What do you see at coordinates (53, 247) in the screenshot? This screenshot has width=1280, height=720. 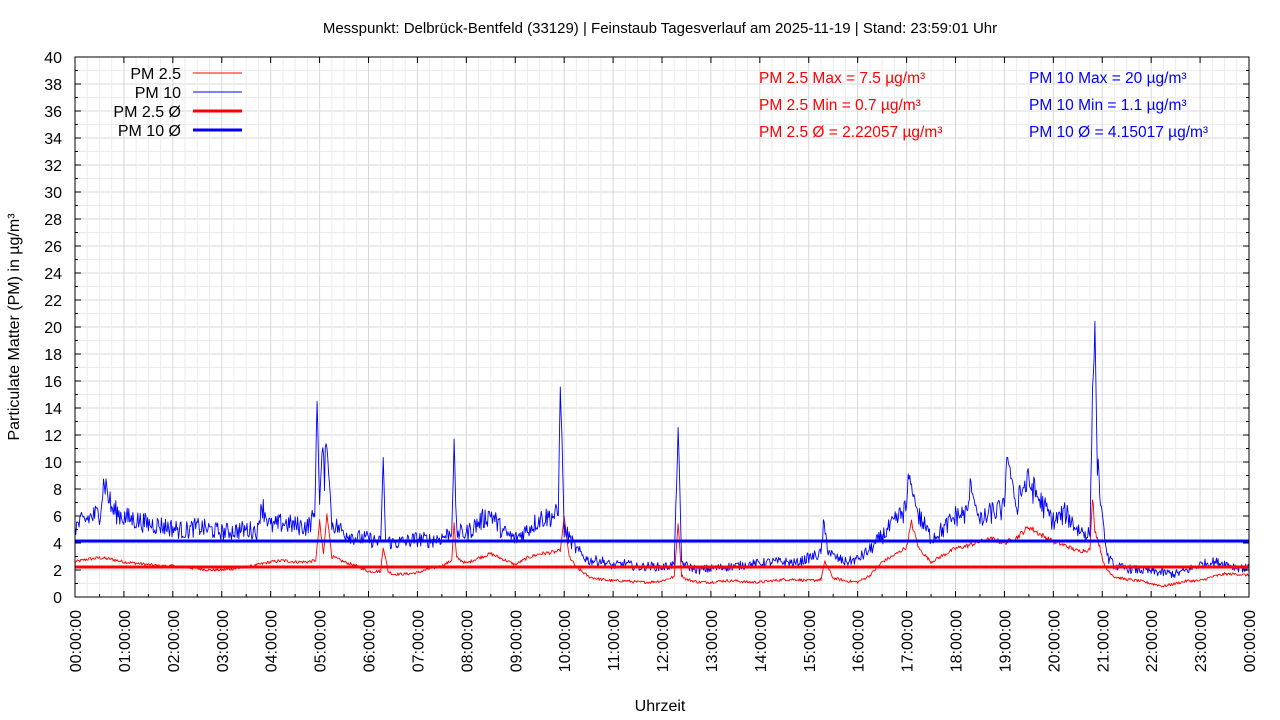 I see `y-tick-label: 26` at bounding box center [53, 247].